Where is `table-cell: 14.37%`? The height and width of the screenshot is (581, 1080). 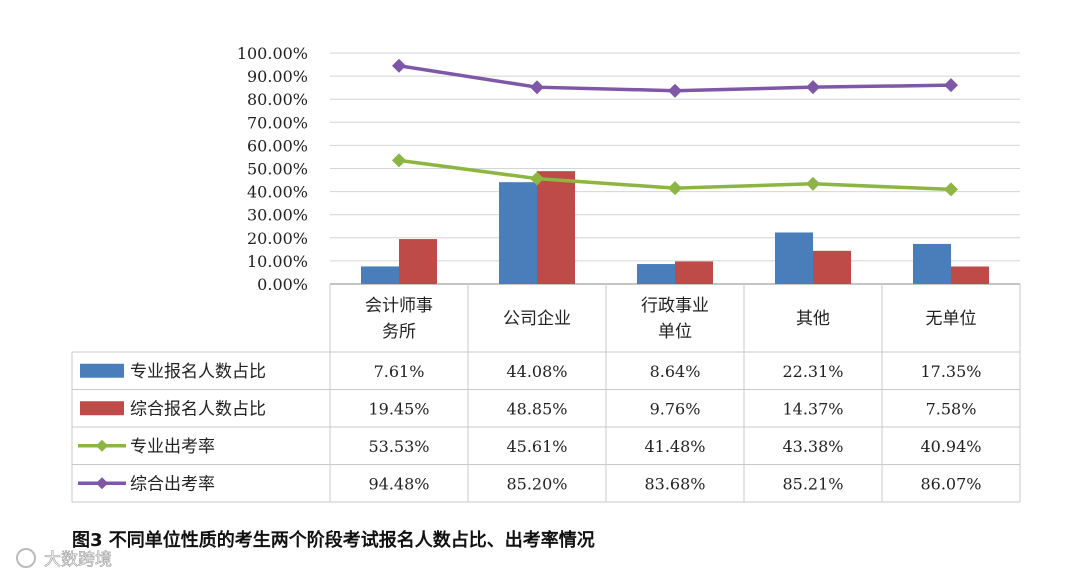
table-cell: 14.37% is located at coordinates (812, 408).